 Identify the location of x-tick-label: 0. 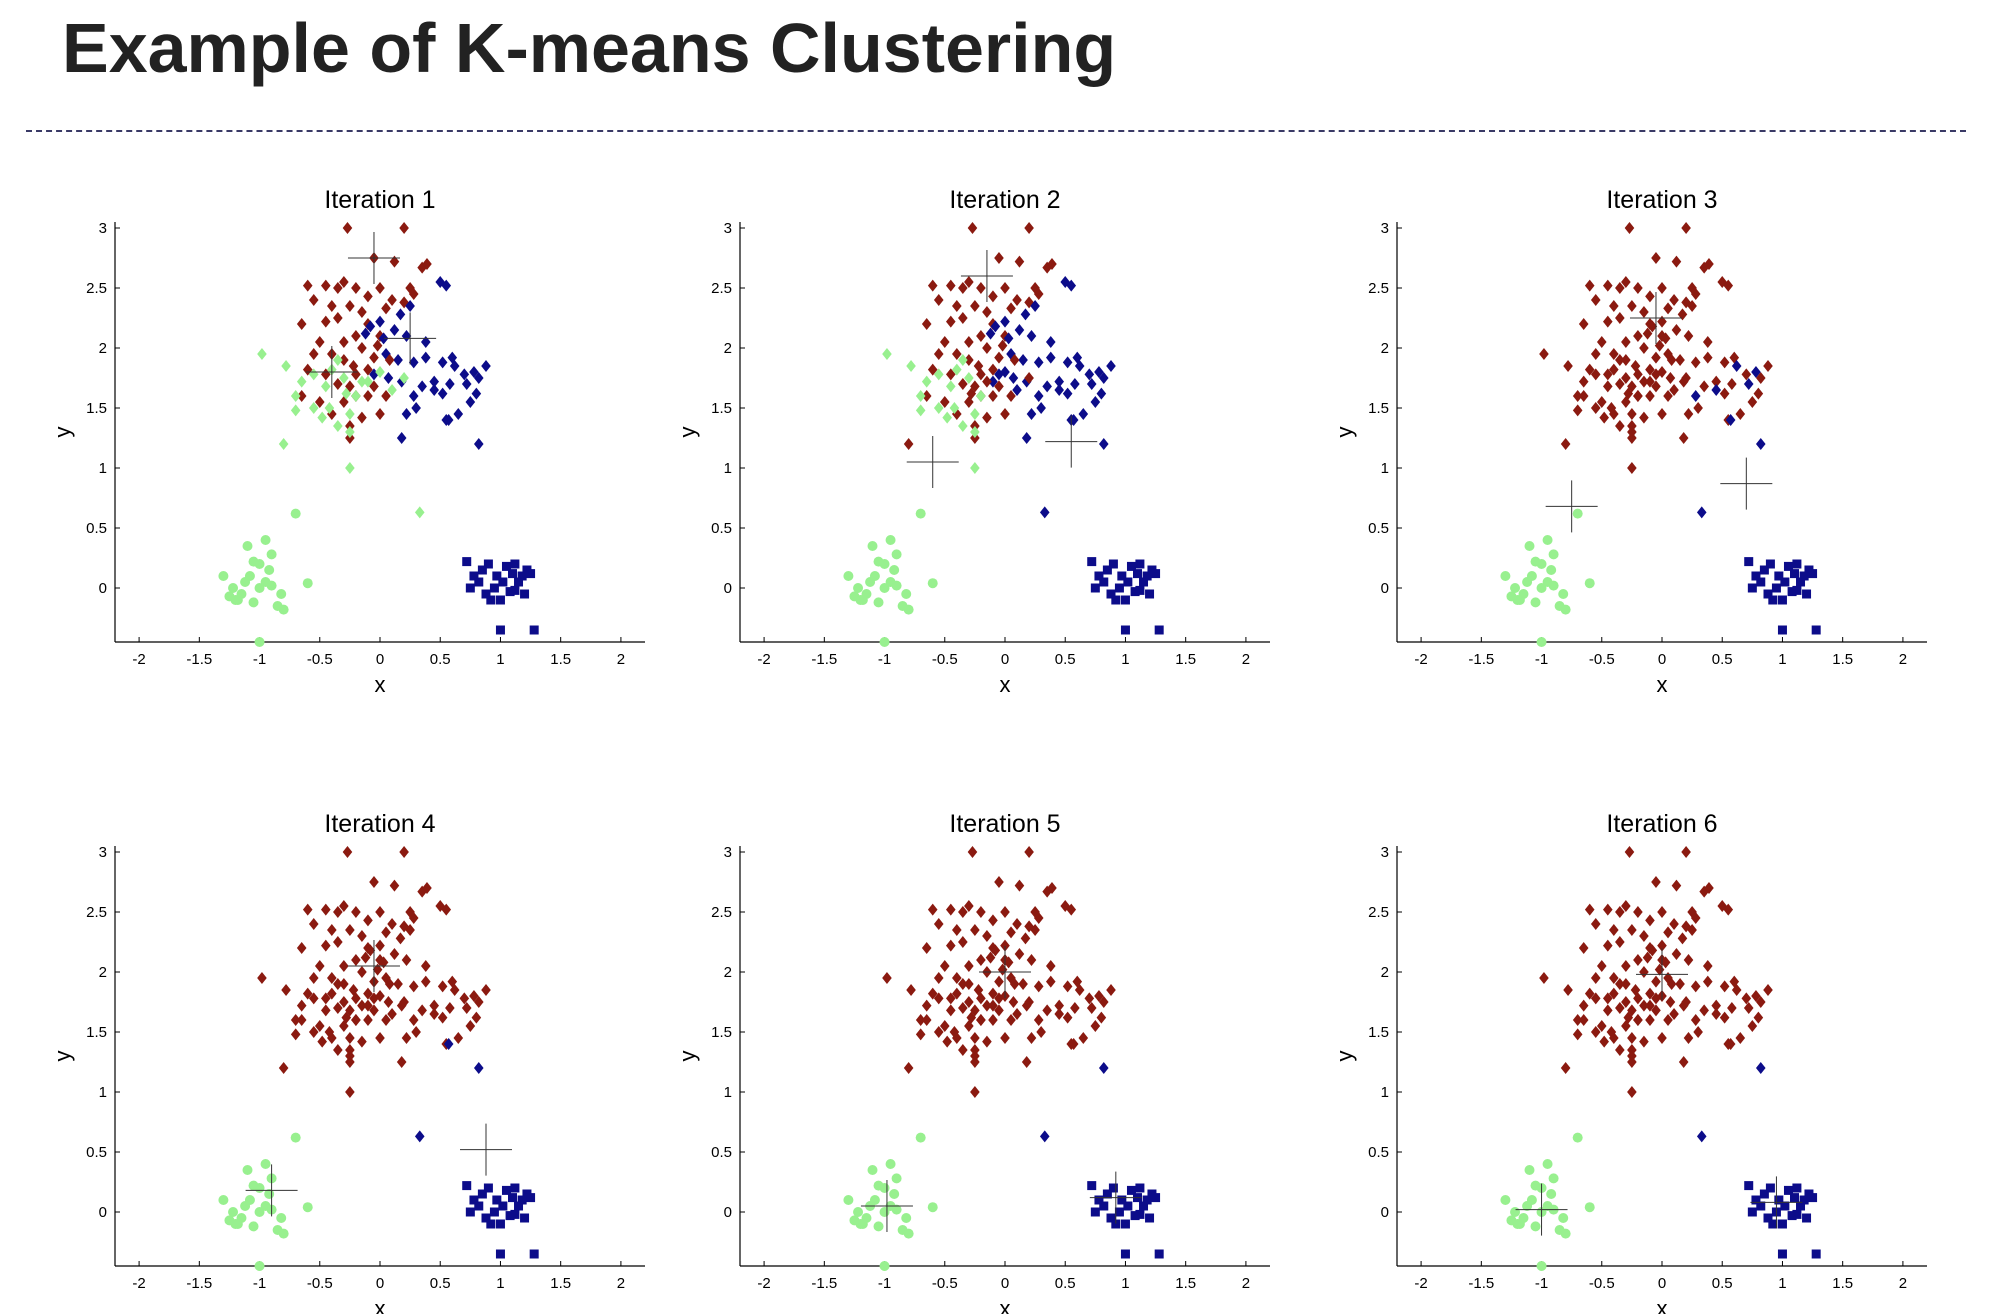
(1005, 659).